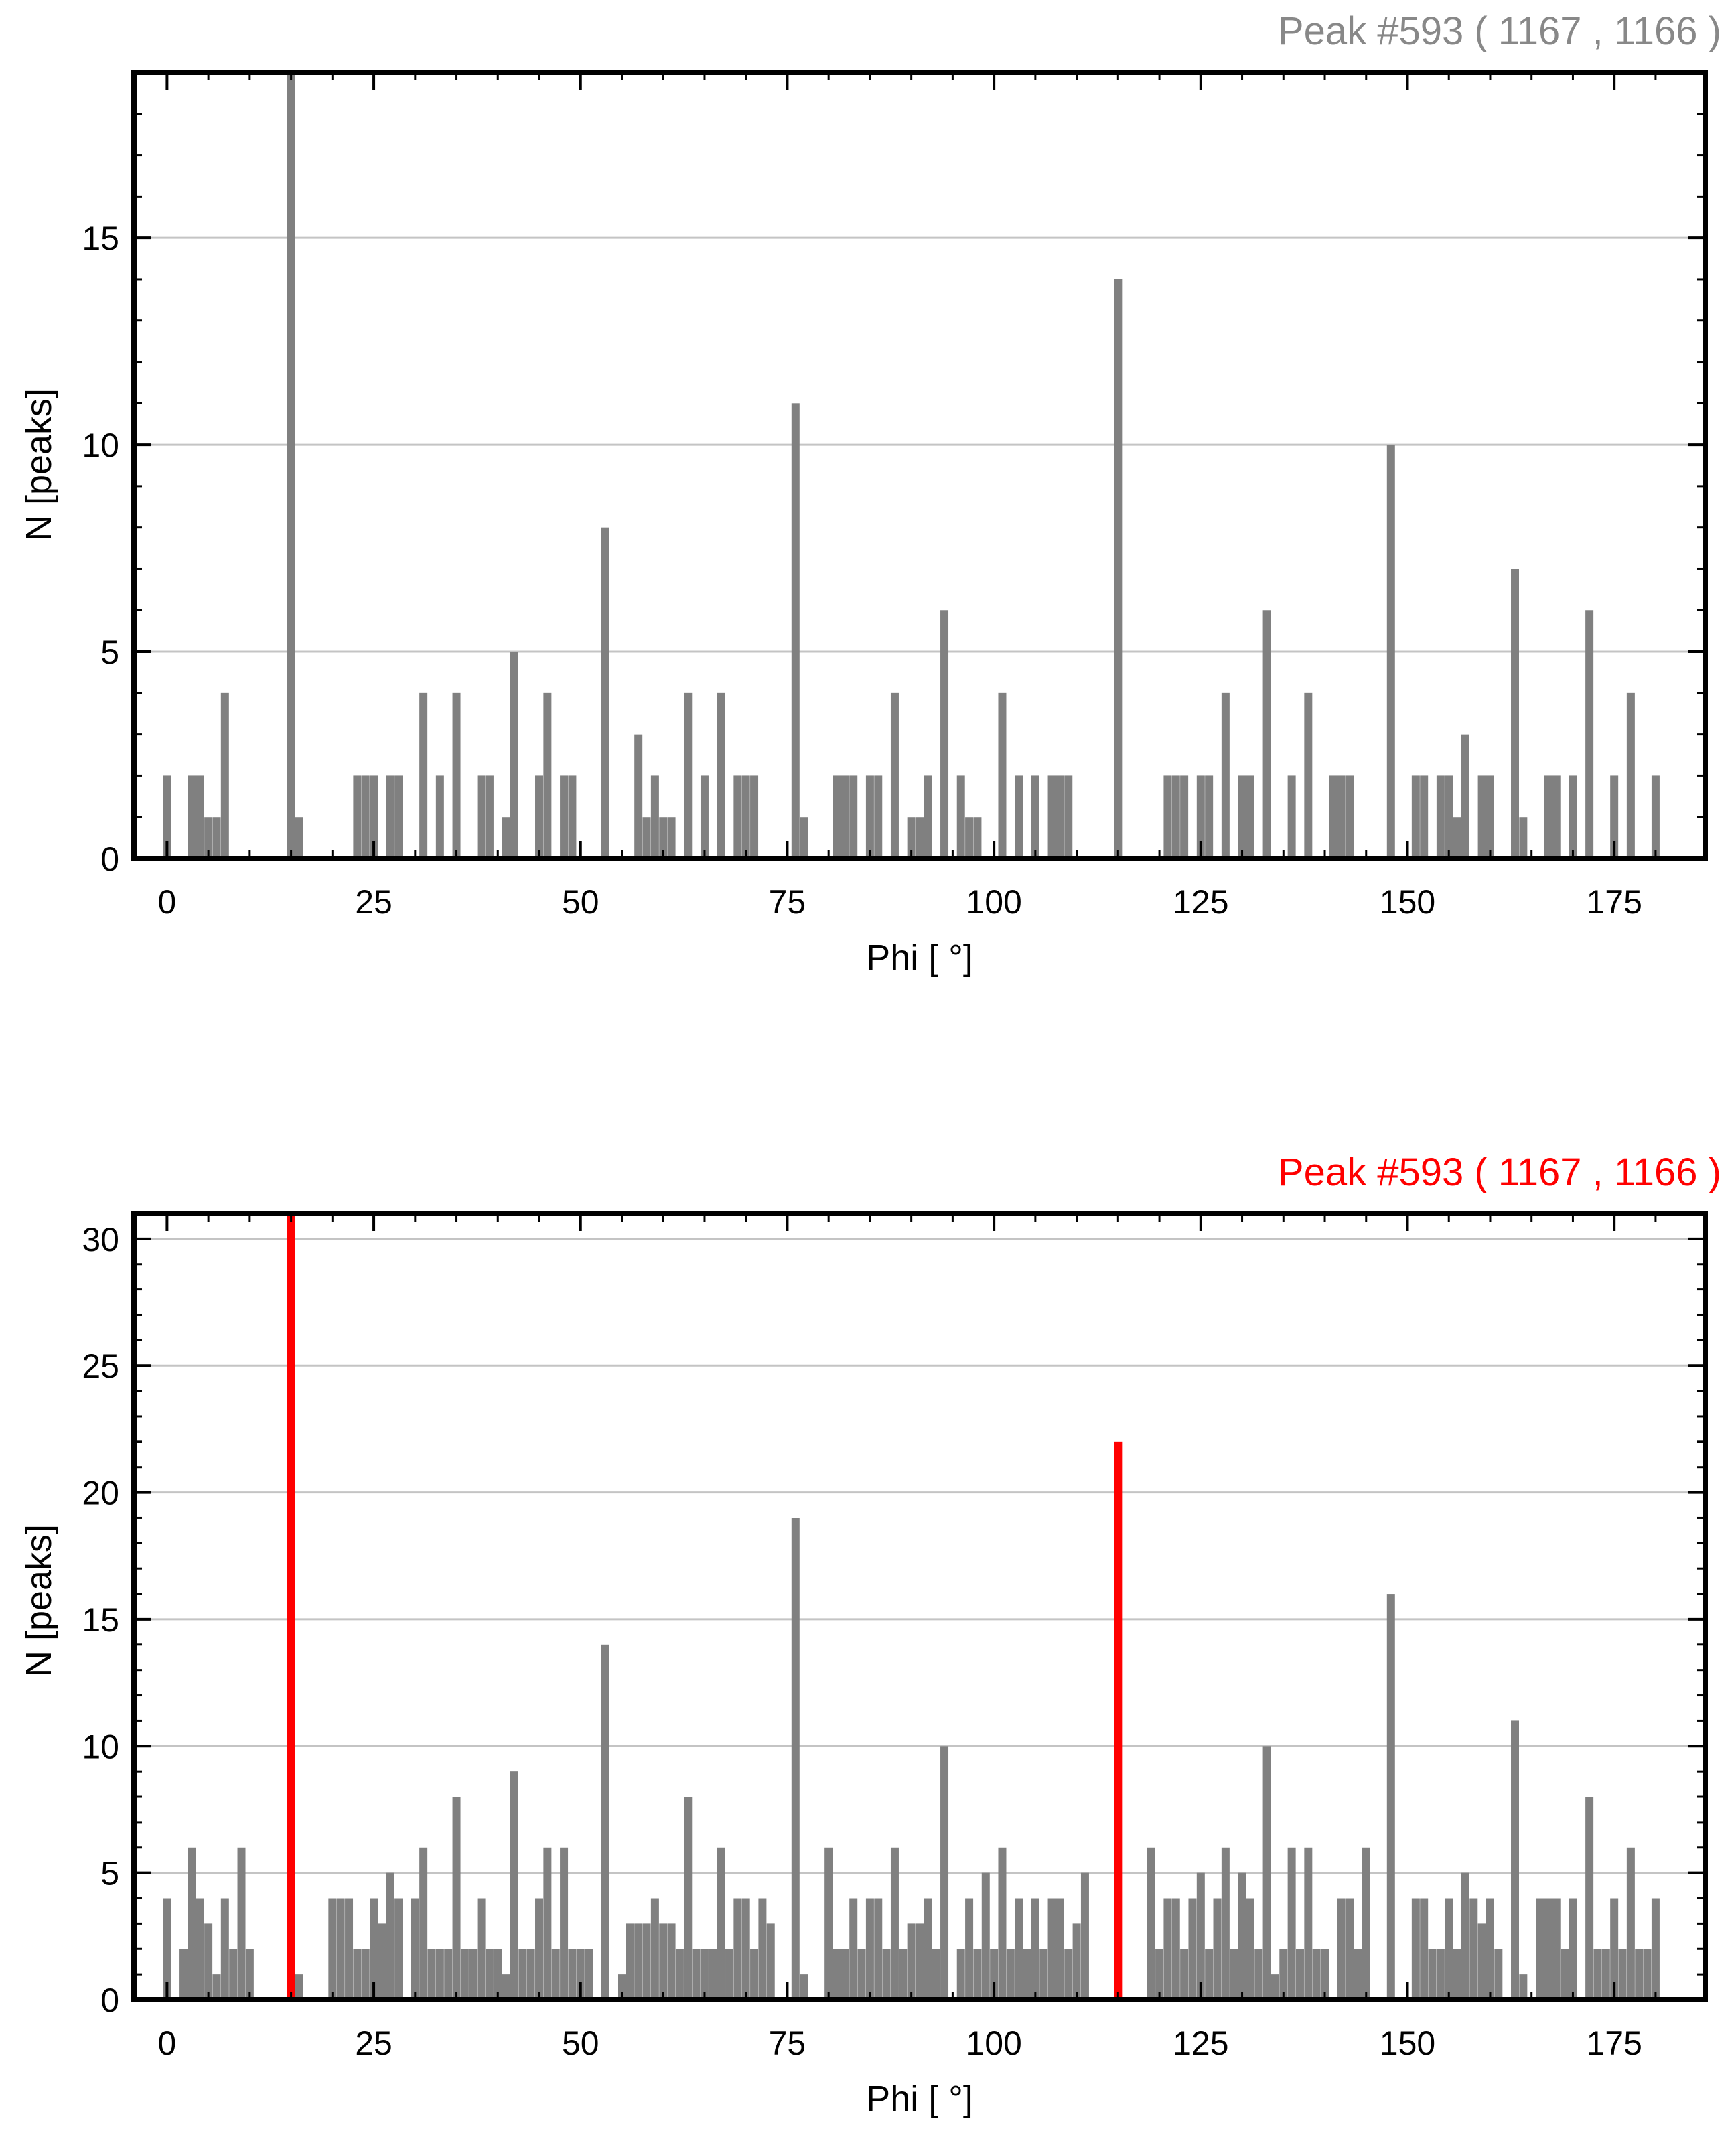 This screenshot has height=2145, width=1736. Describe the element at coordinates (787, 902) in the screenshot. I see `top-chart-x-tick-label: 75` at that location.